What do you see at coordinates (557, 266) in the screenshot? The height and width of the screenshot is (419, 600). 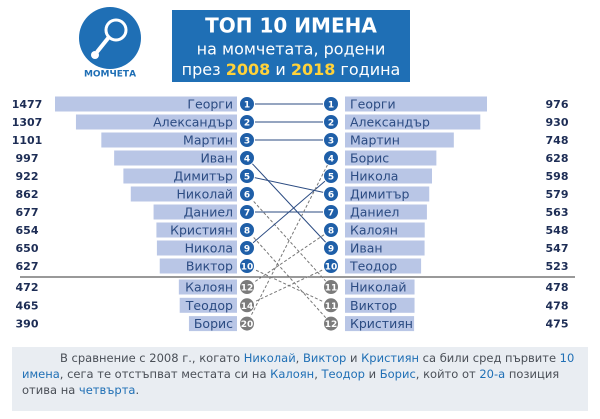 I see `count-label: 523` at bounding box center [557, 266].